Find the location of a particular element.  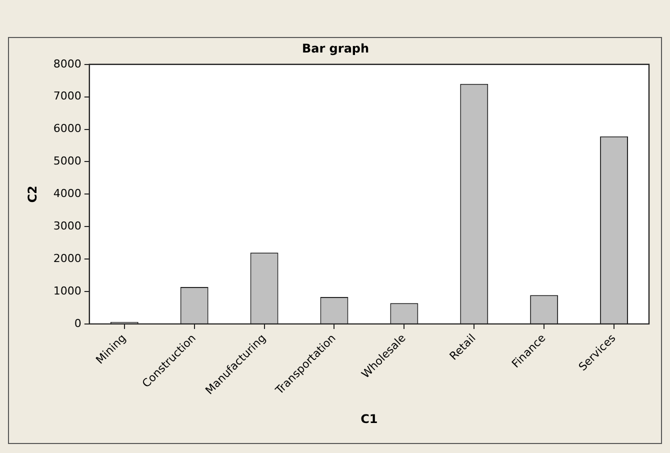

y-tick-label: 0 is located at coordinates (78, 323).